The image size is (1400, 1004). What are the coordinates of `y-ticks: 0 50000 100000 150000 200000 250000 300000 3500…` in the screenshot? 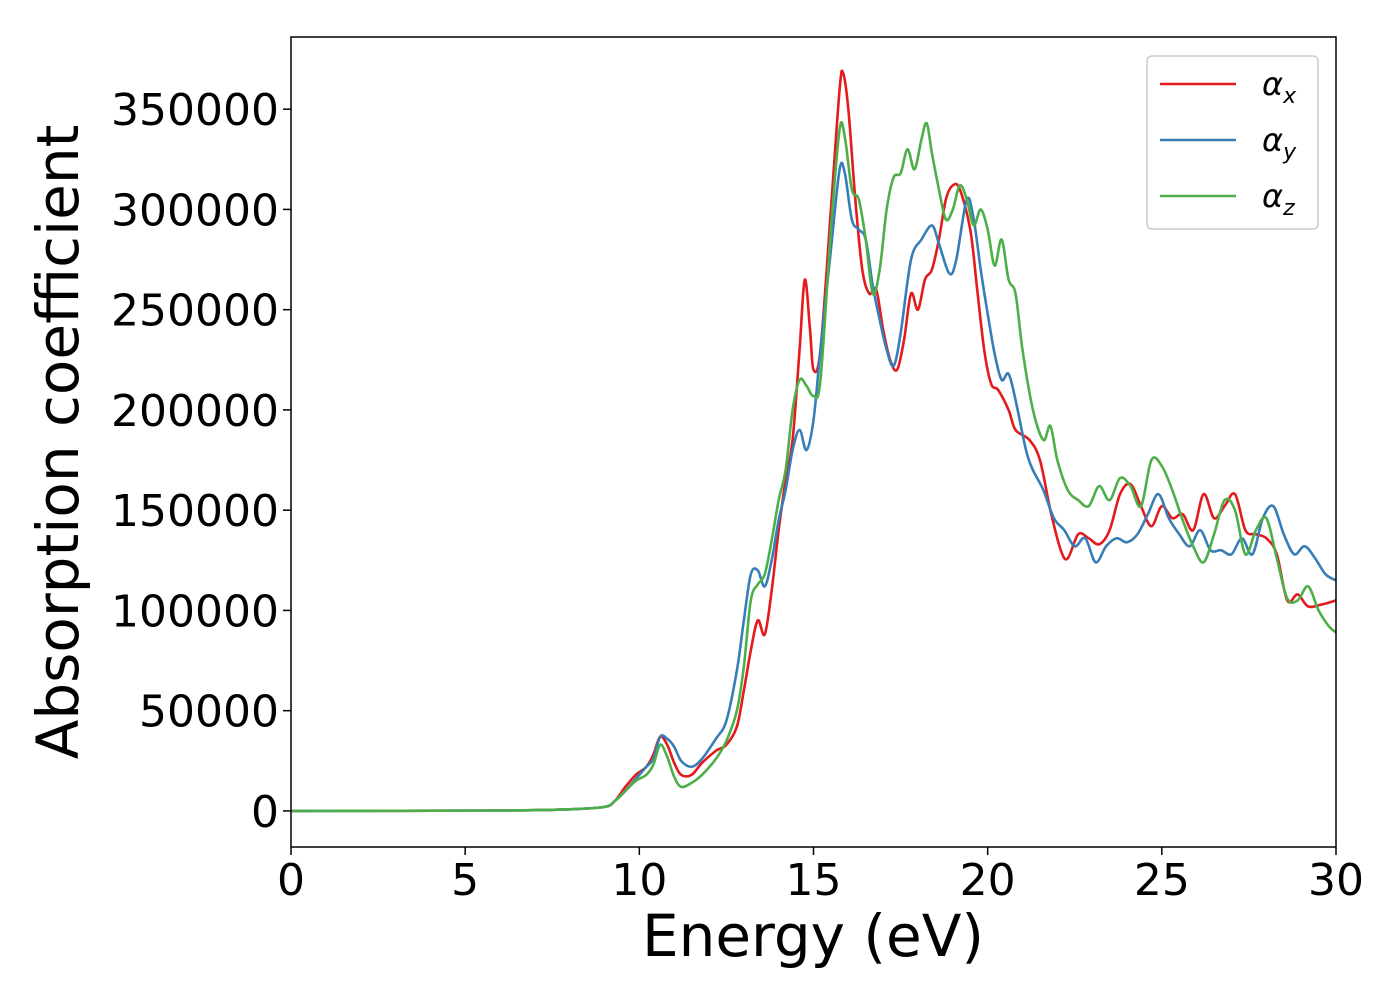 It's located at (201, 461).